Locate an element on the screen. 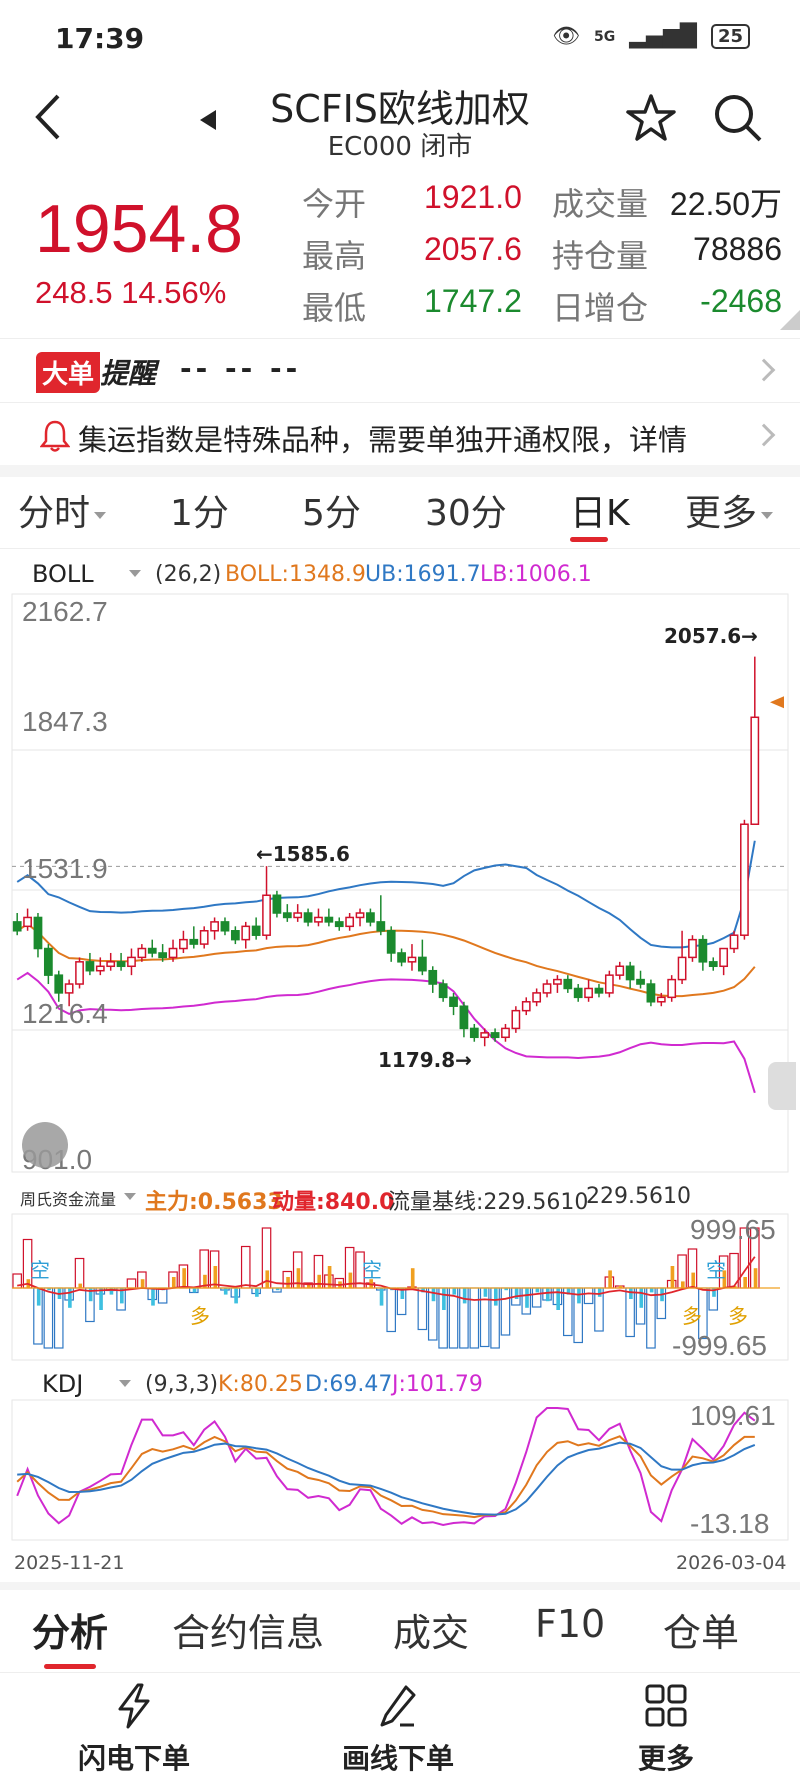 The width and height of the screenshot is (800, 1780). tab-contract-info: 合约信息 is located at coordinates (248, 1629).